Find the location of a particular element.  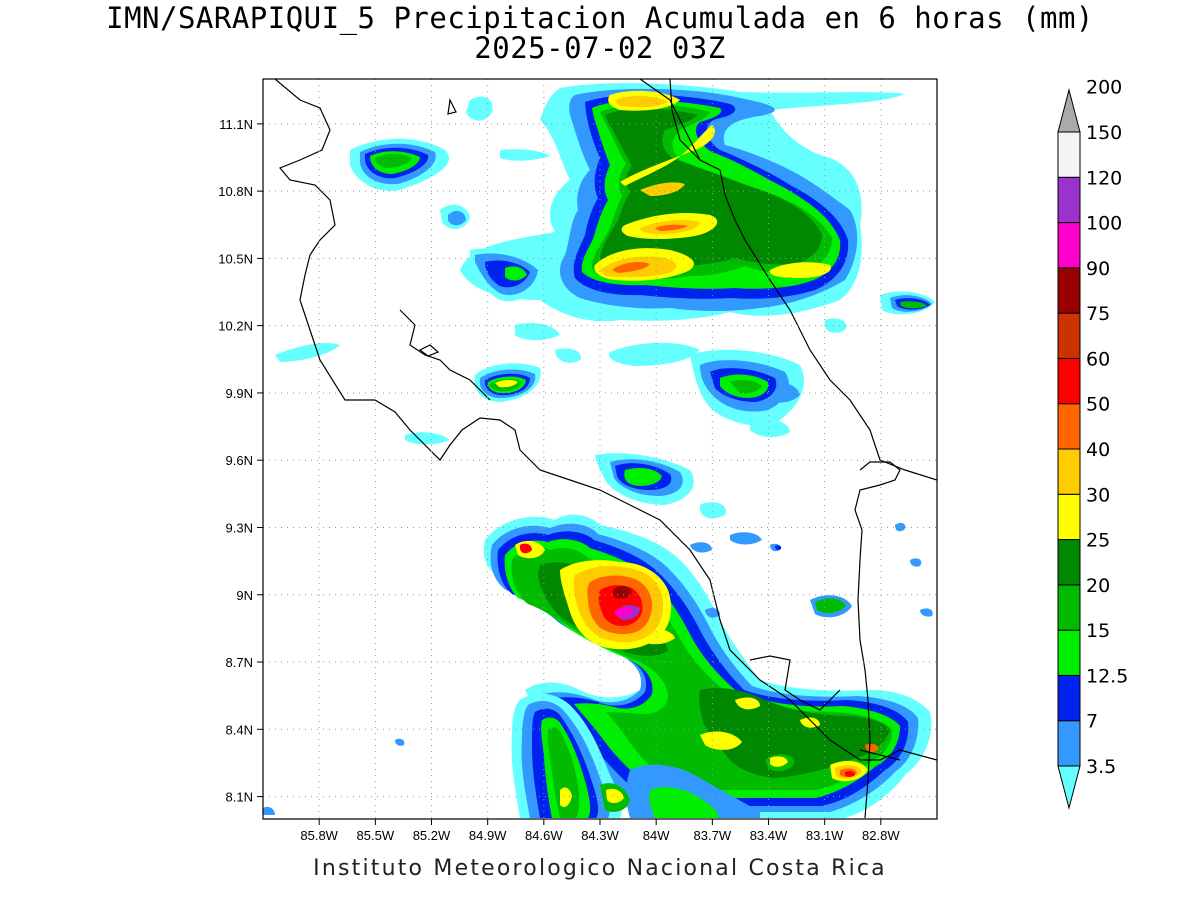

lon-tick-label: 82.8W is located at coordinates (881, 835).